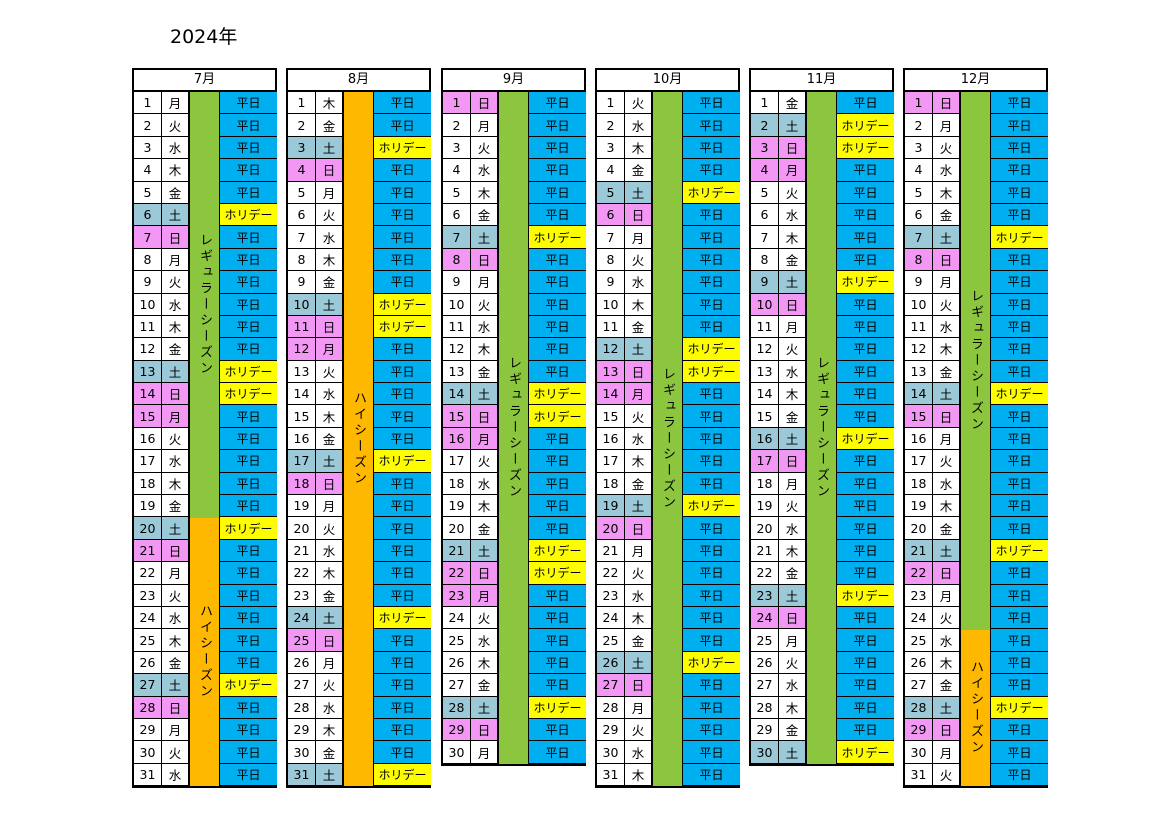  What do you see at coordinates (822, 372) in the screenshot?
I see `day-row: 13 水 平日` at bounding box center [822, 372].